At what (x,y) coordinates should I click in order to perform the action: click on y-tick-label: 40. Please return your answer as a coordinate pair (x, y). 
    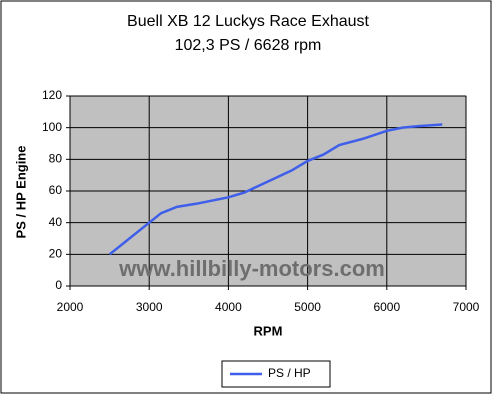
    Looking at the image, I should click on (56, 222).